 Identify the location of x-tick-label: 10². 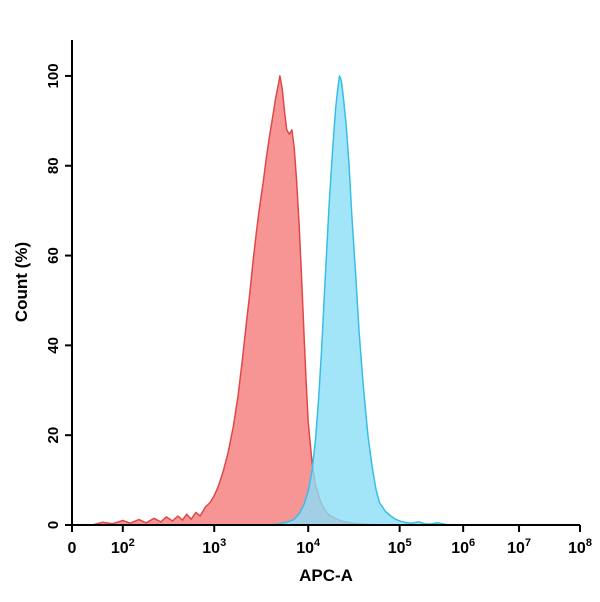
(123, 547).